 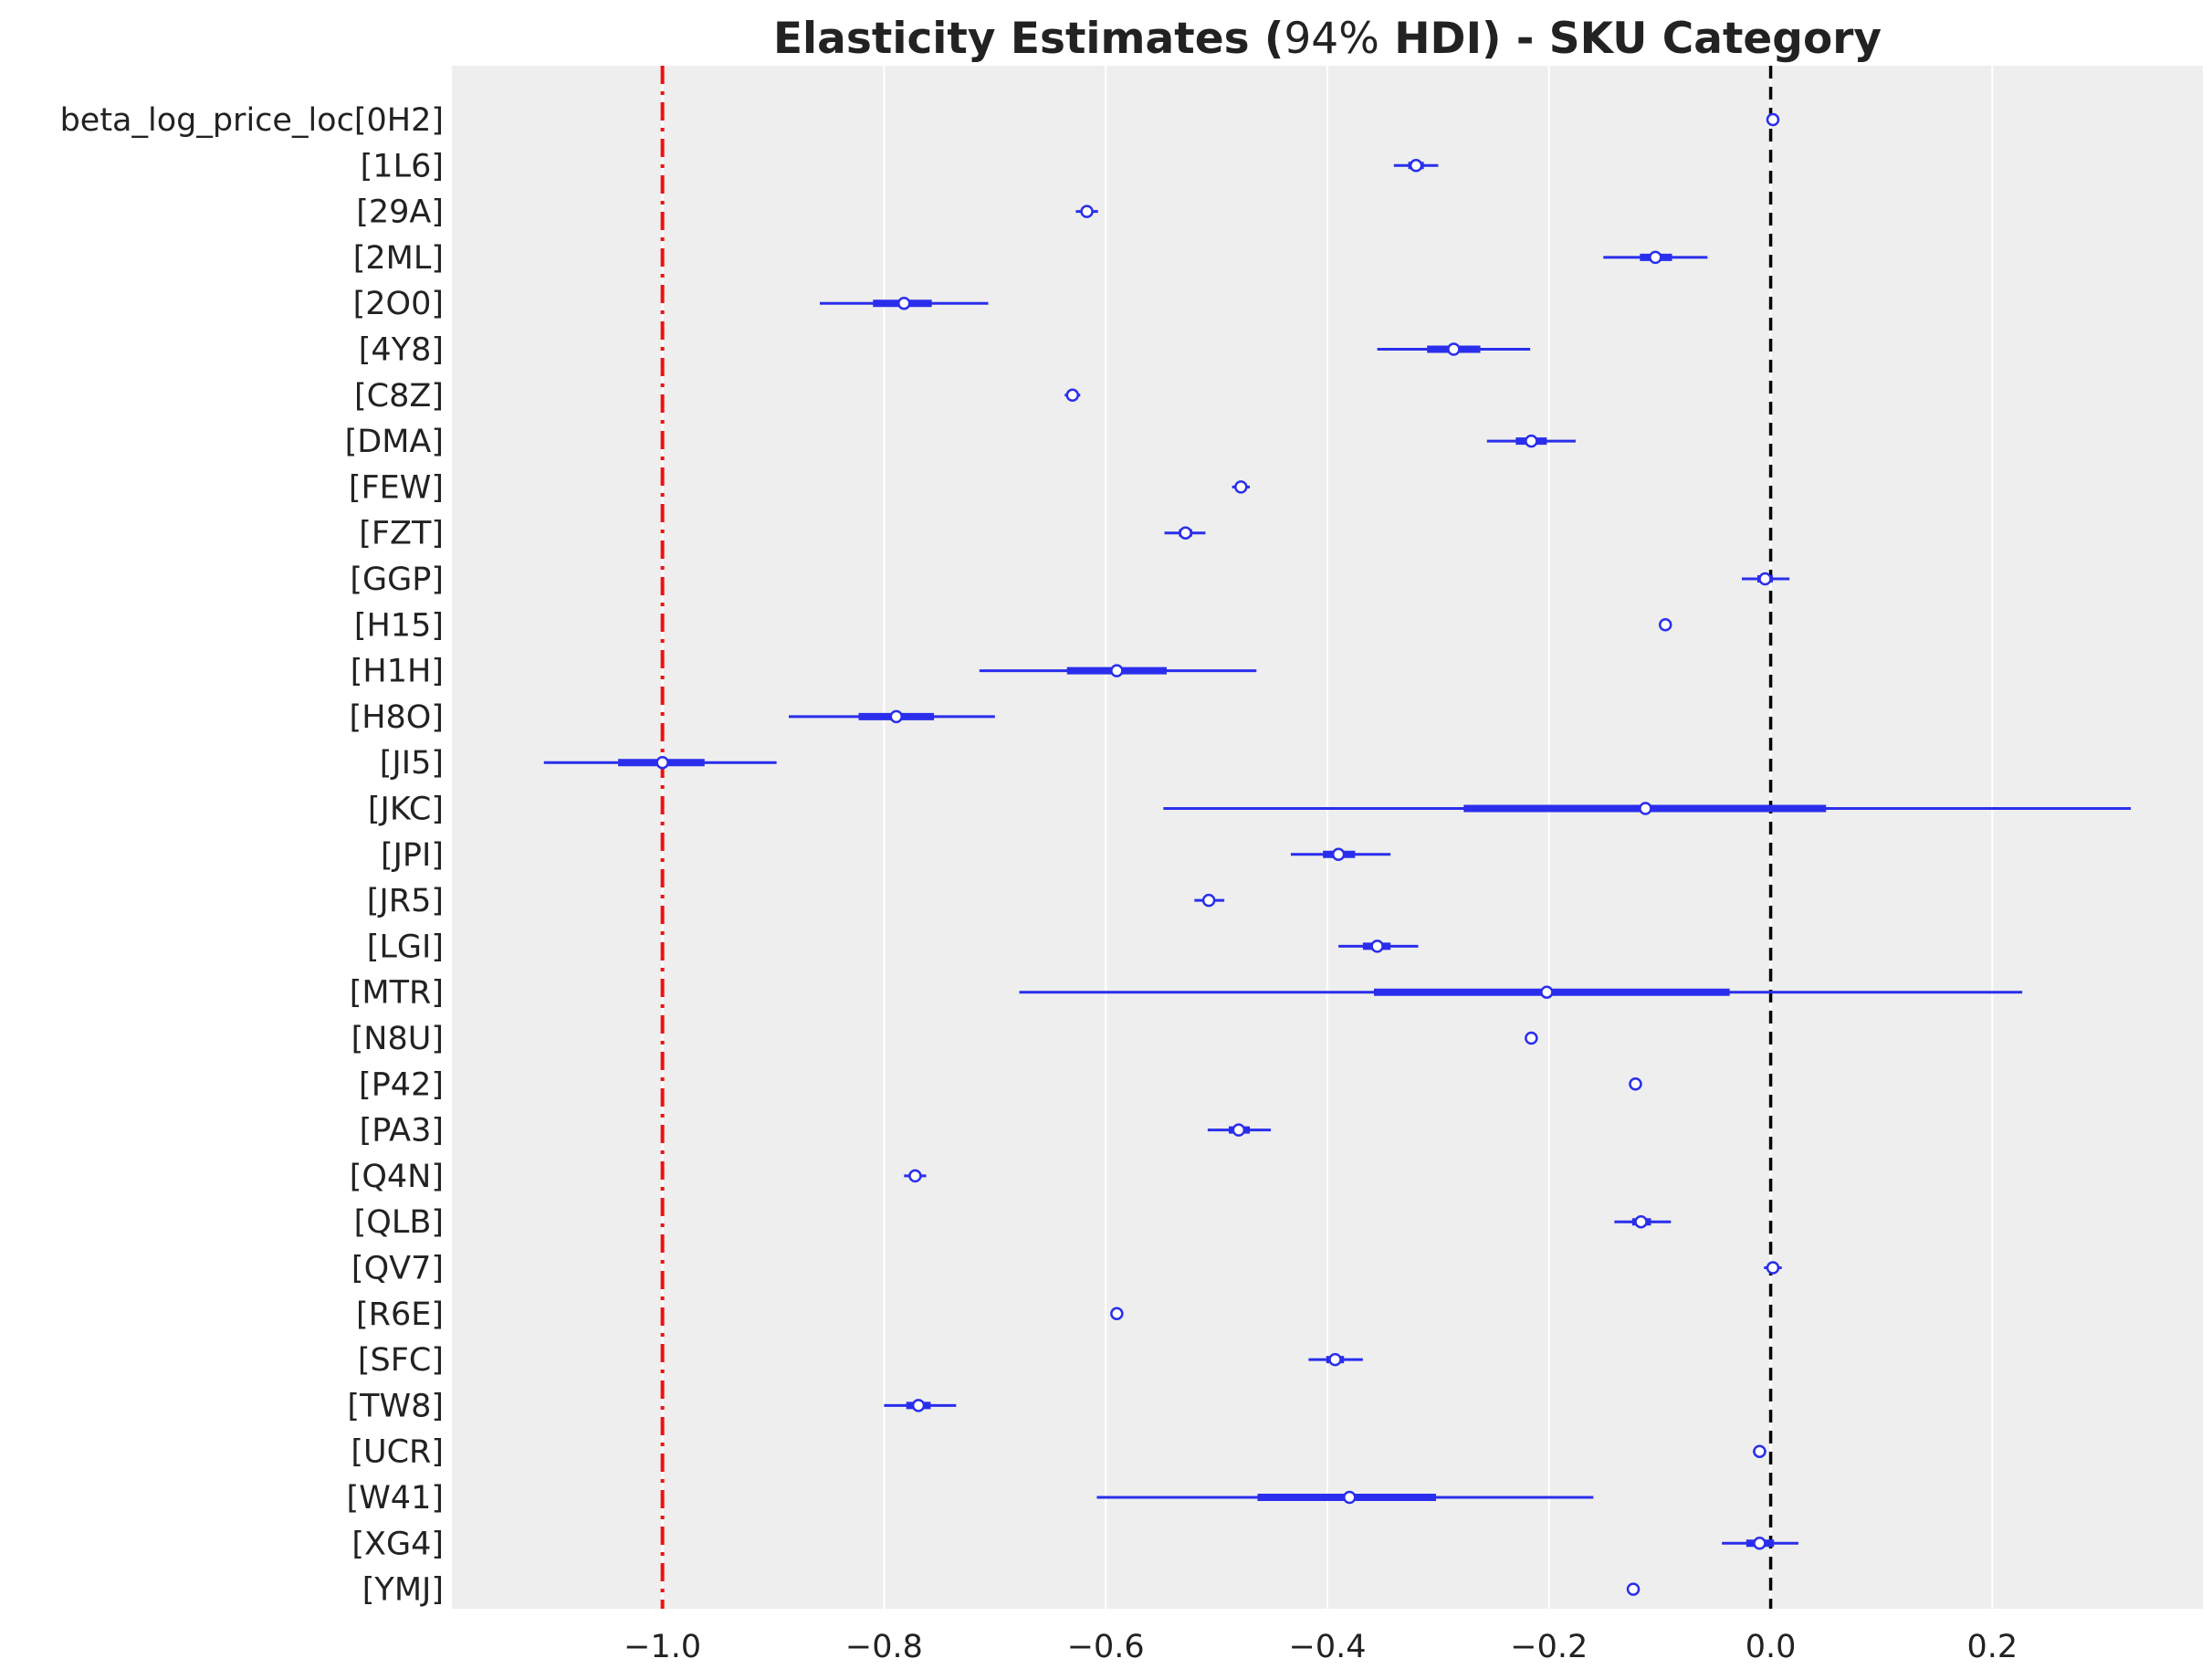 What do you see at coordinates (397, 1177) in the screenshot?
I see `y-tick-label: [Q4N]` at bounding box center [397, 1177].